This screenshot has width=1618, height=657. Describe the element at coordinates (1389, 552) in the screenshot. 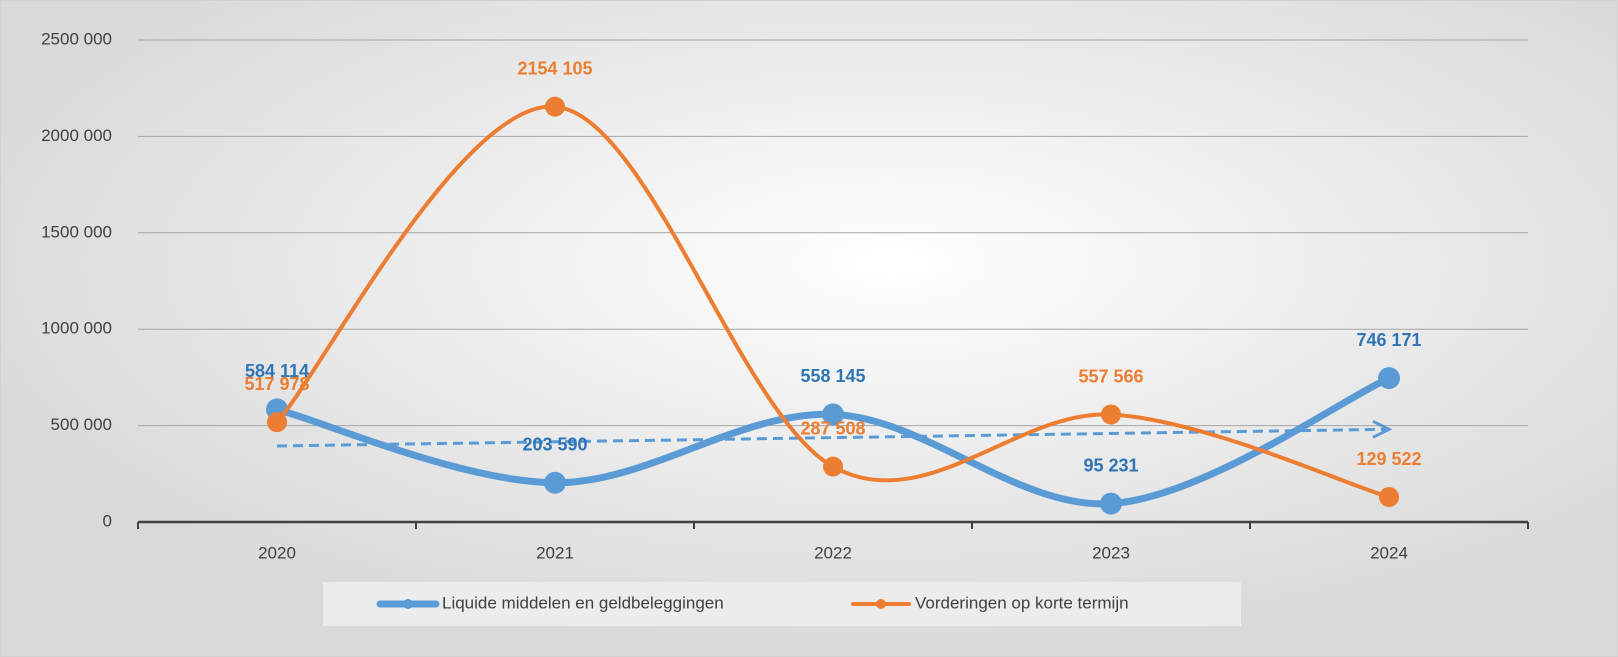

I see `x-tick-label: 2024` at that location.